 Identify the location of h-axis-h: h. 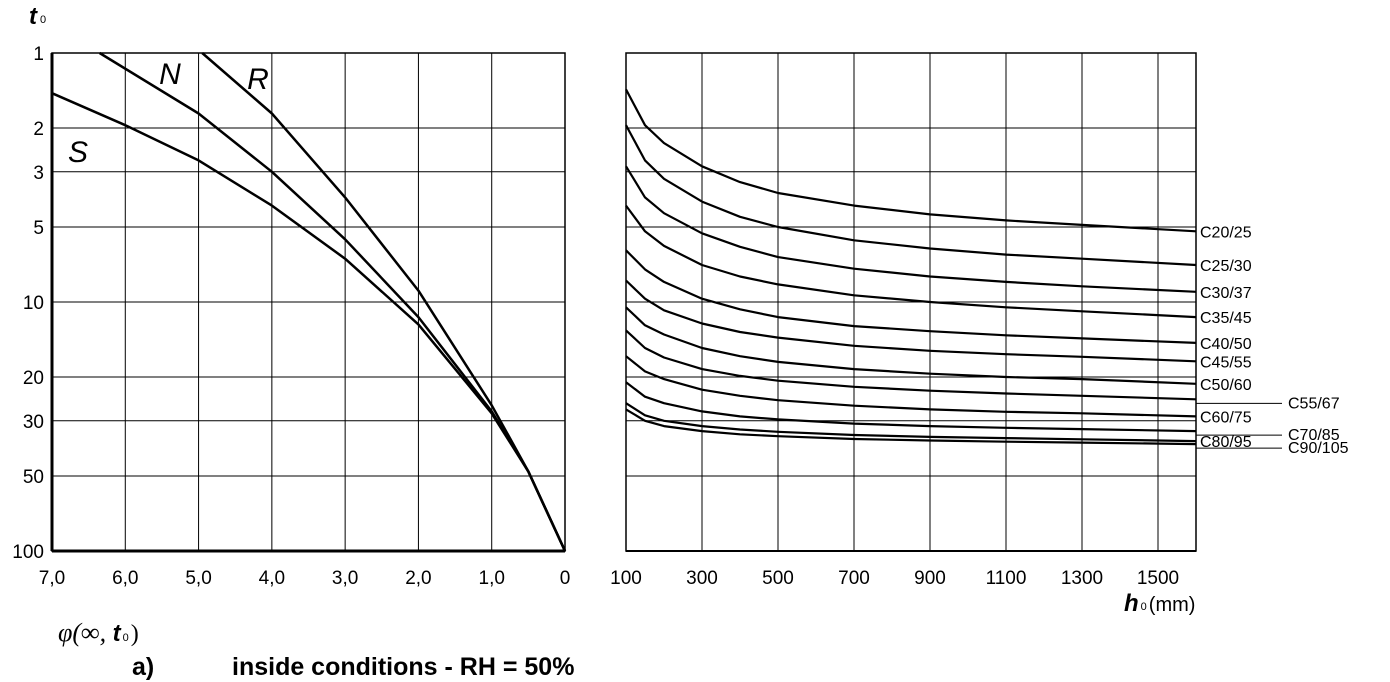
(1131, 603).